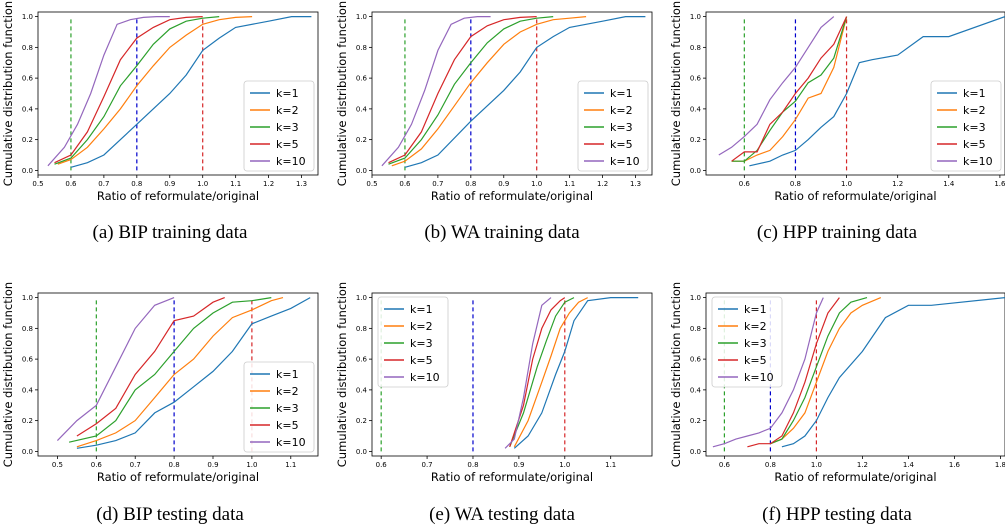  I want to click on caption-b: (b) WA training data, so click(502, 232).